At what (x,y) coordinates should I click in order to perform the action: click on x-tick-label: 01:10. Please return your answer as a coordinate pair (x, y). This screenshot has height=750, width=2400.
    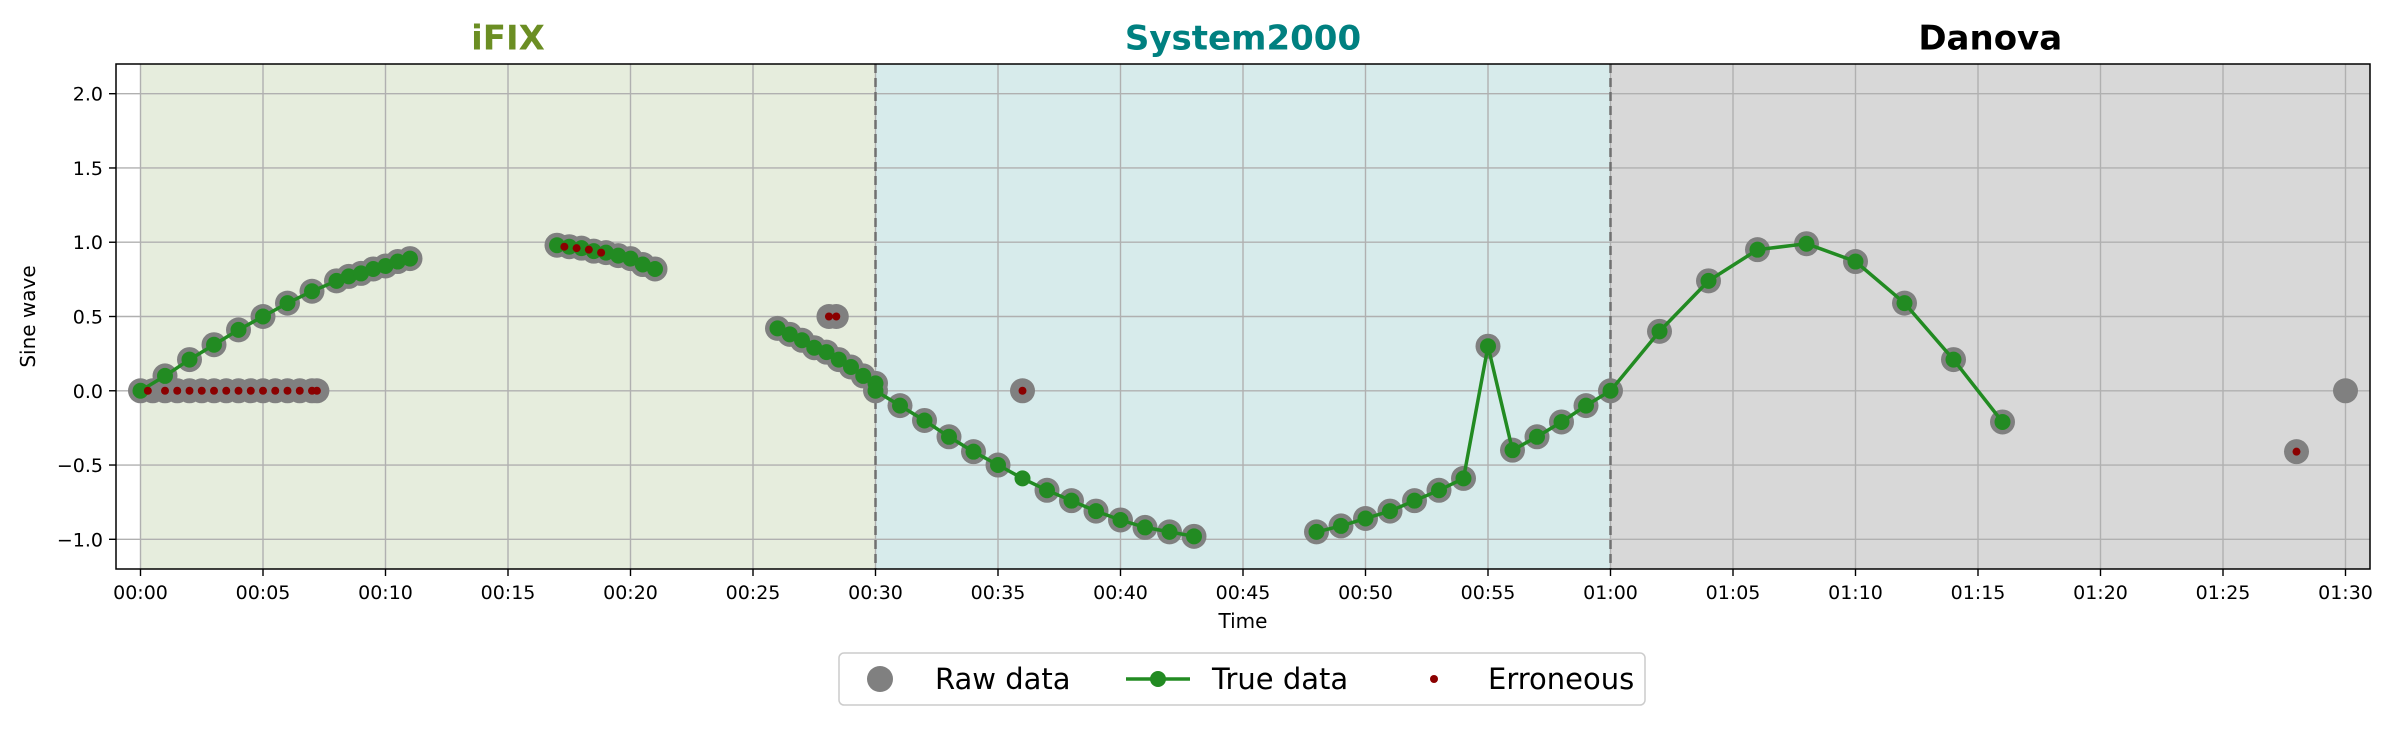
    Looking at the image, I should click on (1855, 593).